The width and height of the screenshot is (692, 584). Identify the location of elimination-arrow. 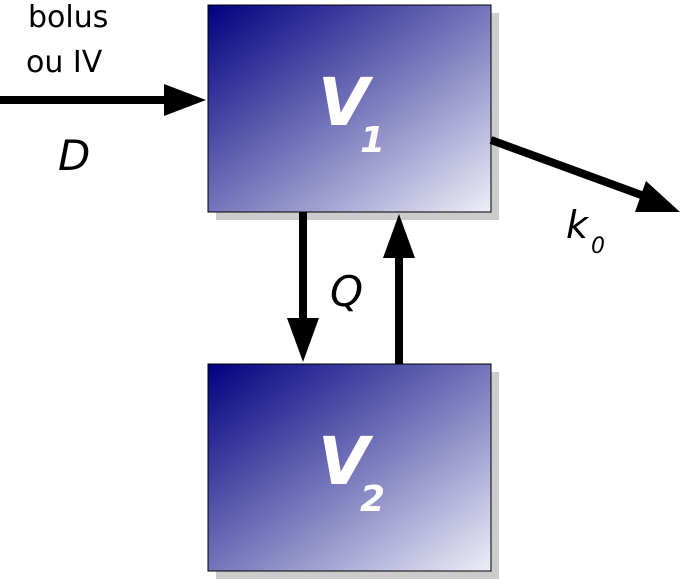
(584, 174).